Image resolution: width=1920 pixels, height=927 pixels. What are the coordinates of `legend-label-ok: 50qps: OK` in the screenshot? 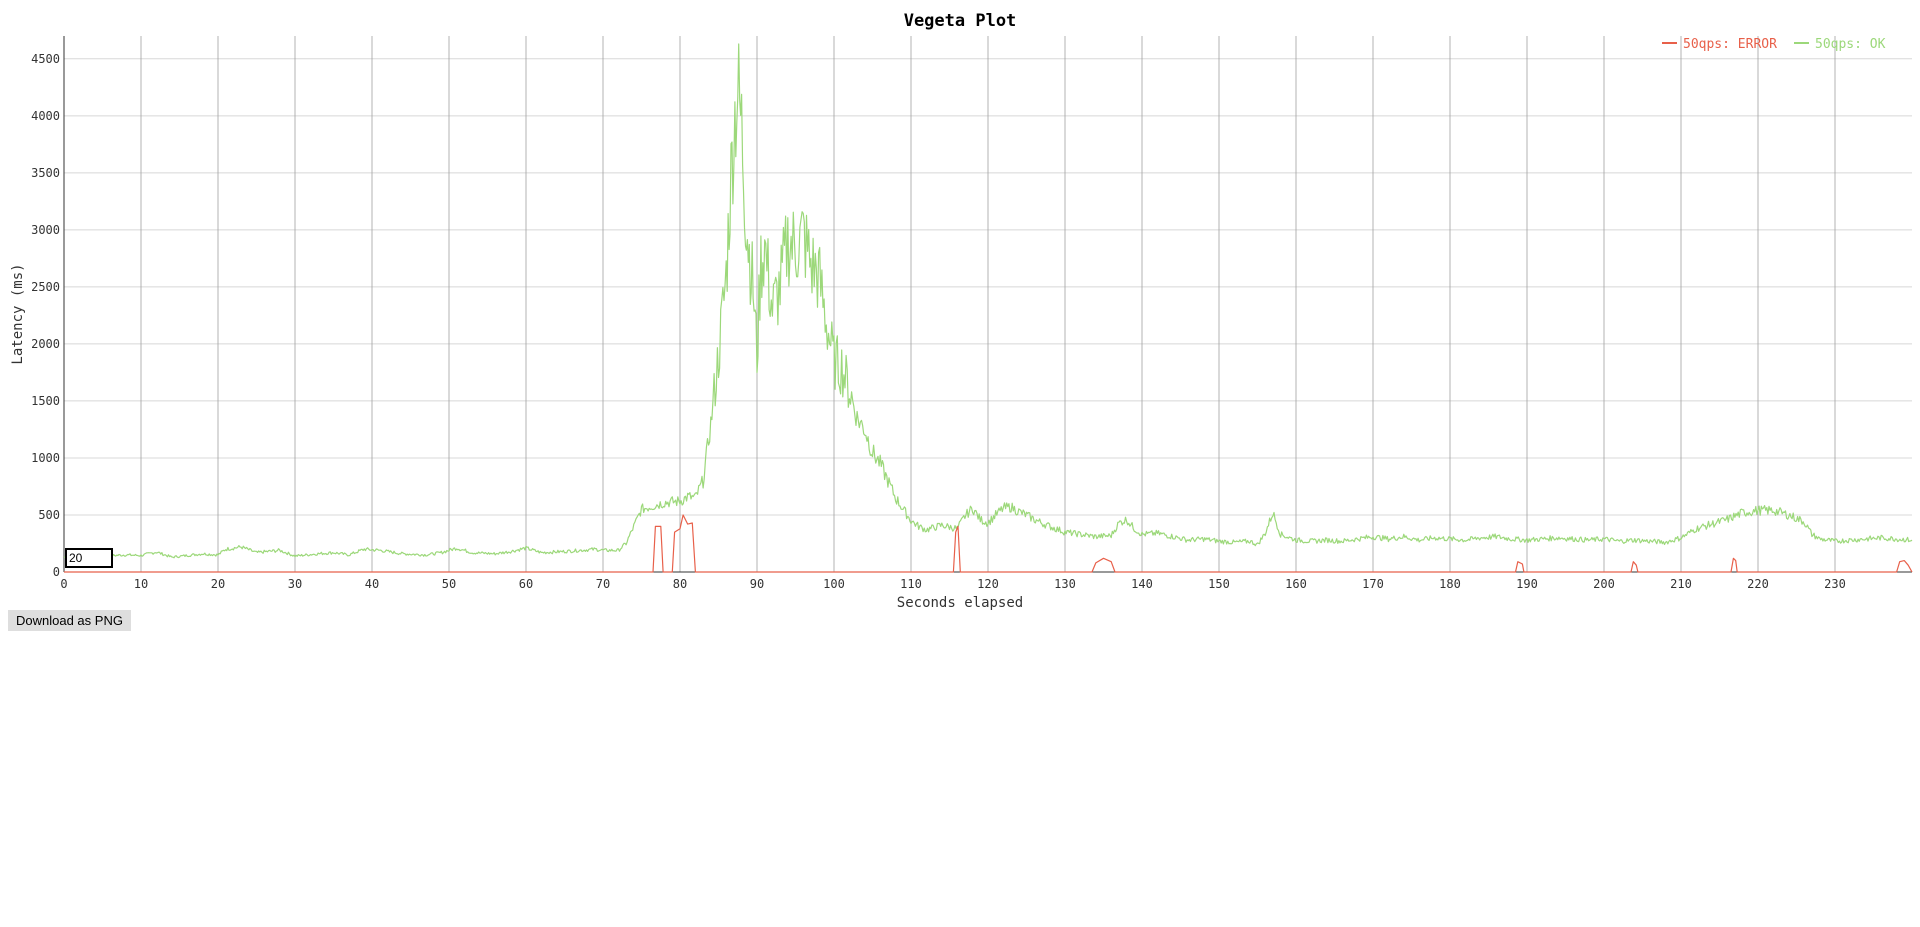 It's located at (1850, 44).